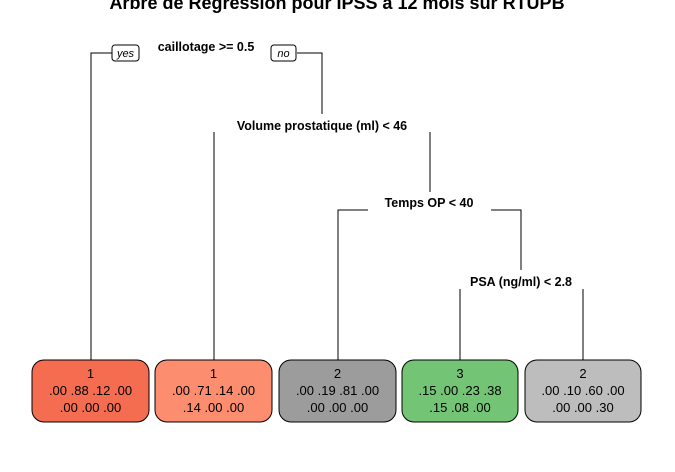 Image resolution: width=675 pixels, height=472 pixels. I want to click on no-branch-box: no, so click(283, 53).